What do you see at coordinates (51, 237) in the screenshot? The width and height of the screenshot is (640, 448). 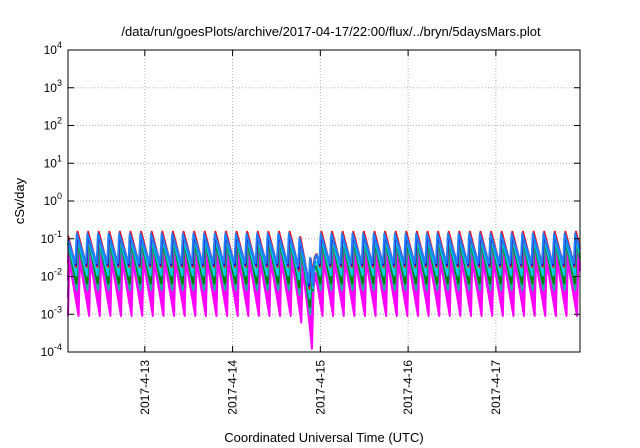 I see `y-tick-label: 10⁻¹` at bounding box center [51, 237].